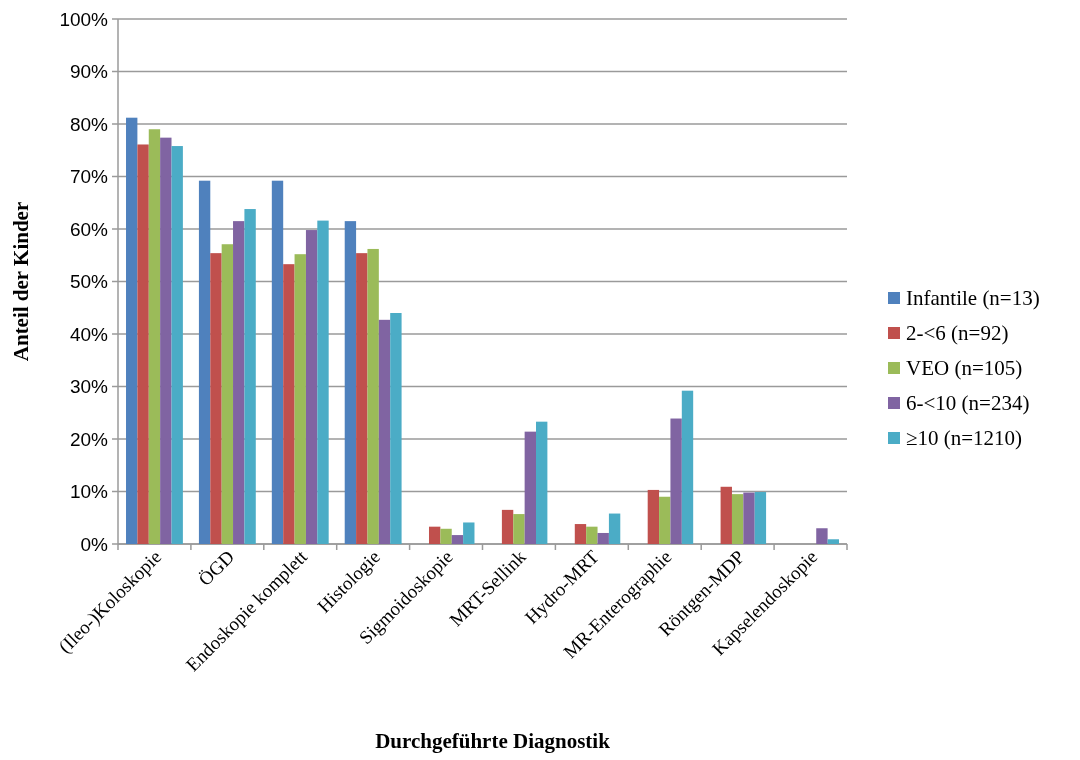 Image resolution: width=1080 pixels, height=760 pixels. Describe the element at coordinates (89, 72) in the screenshot. I see `y-tick-label: 90%` at that location.